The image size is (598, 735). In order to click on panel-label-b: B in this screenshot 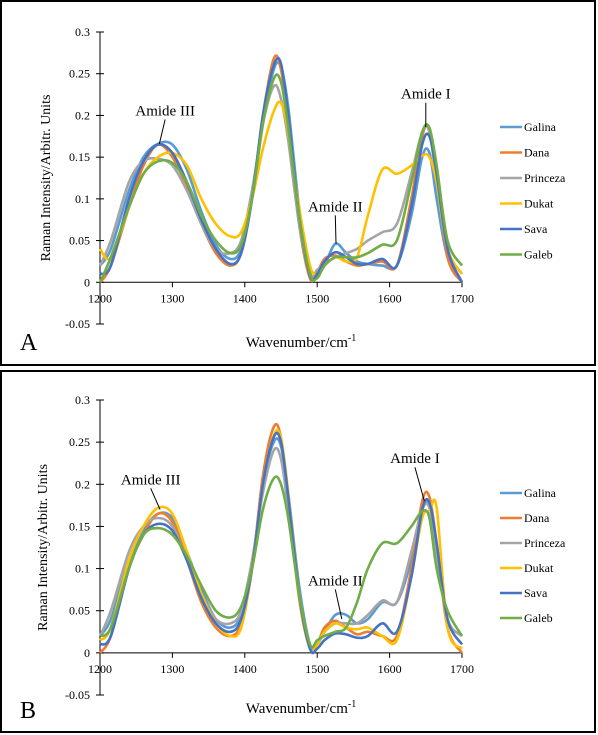, I will do `click(28, 711)`.